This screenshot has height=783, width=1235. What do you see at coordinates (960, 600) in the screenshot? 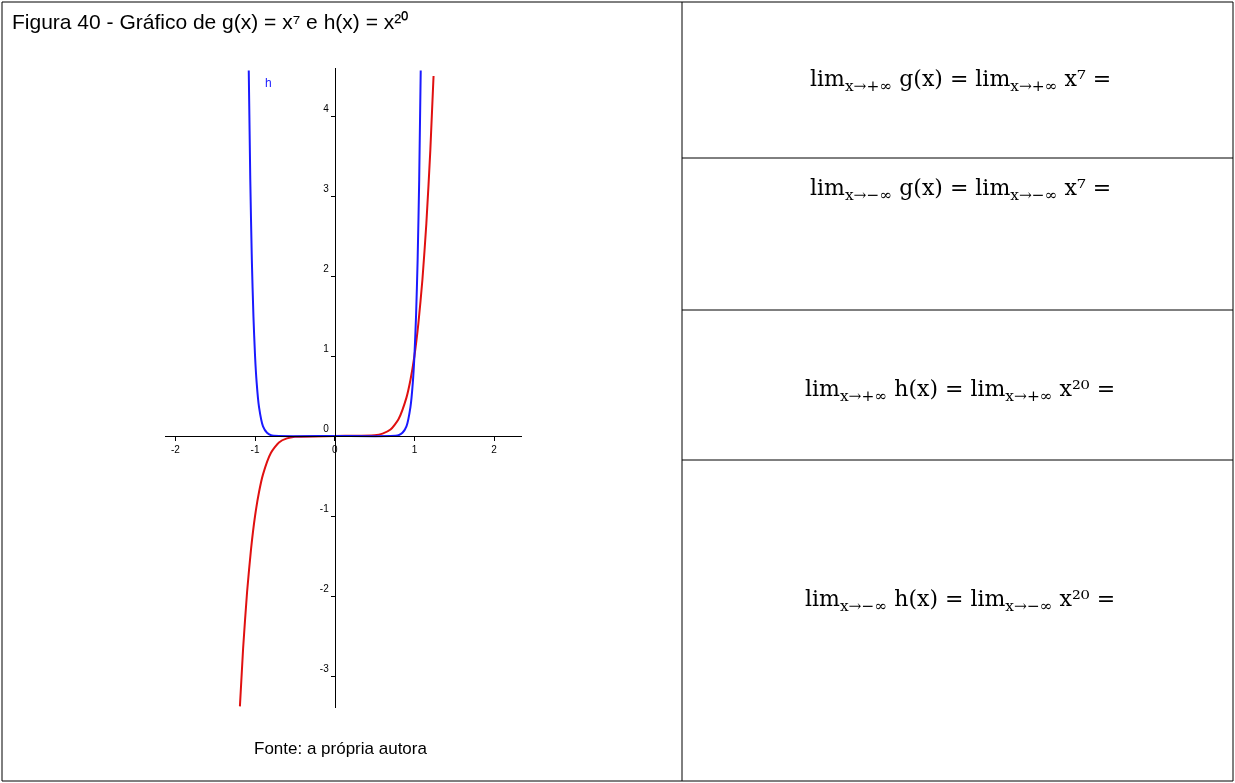
I see `text: lim$_{x→−∞}$ h(x) = lim$_{x→−∞}$ x²⁰ =` at bounding box center [960, 600].